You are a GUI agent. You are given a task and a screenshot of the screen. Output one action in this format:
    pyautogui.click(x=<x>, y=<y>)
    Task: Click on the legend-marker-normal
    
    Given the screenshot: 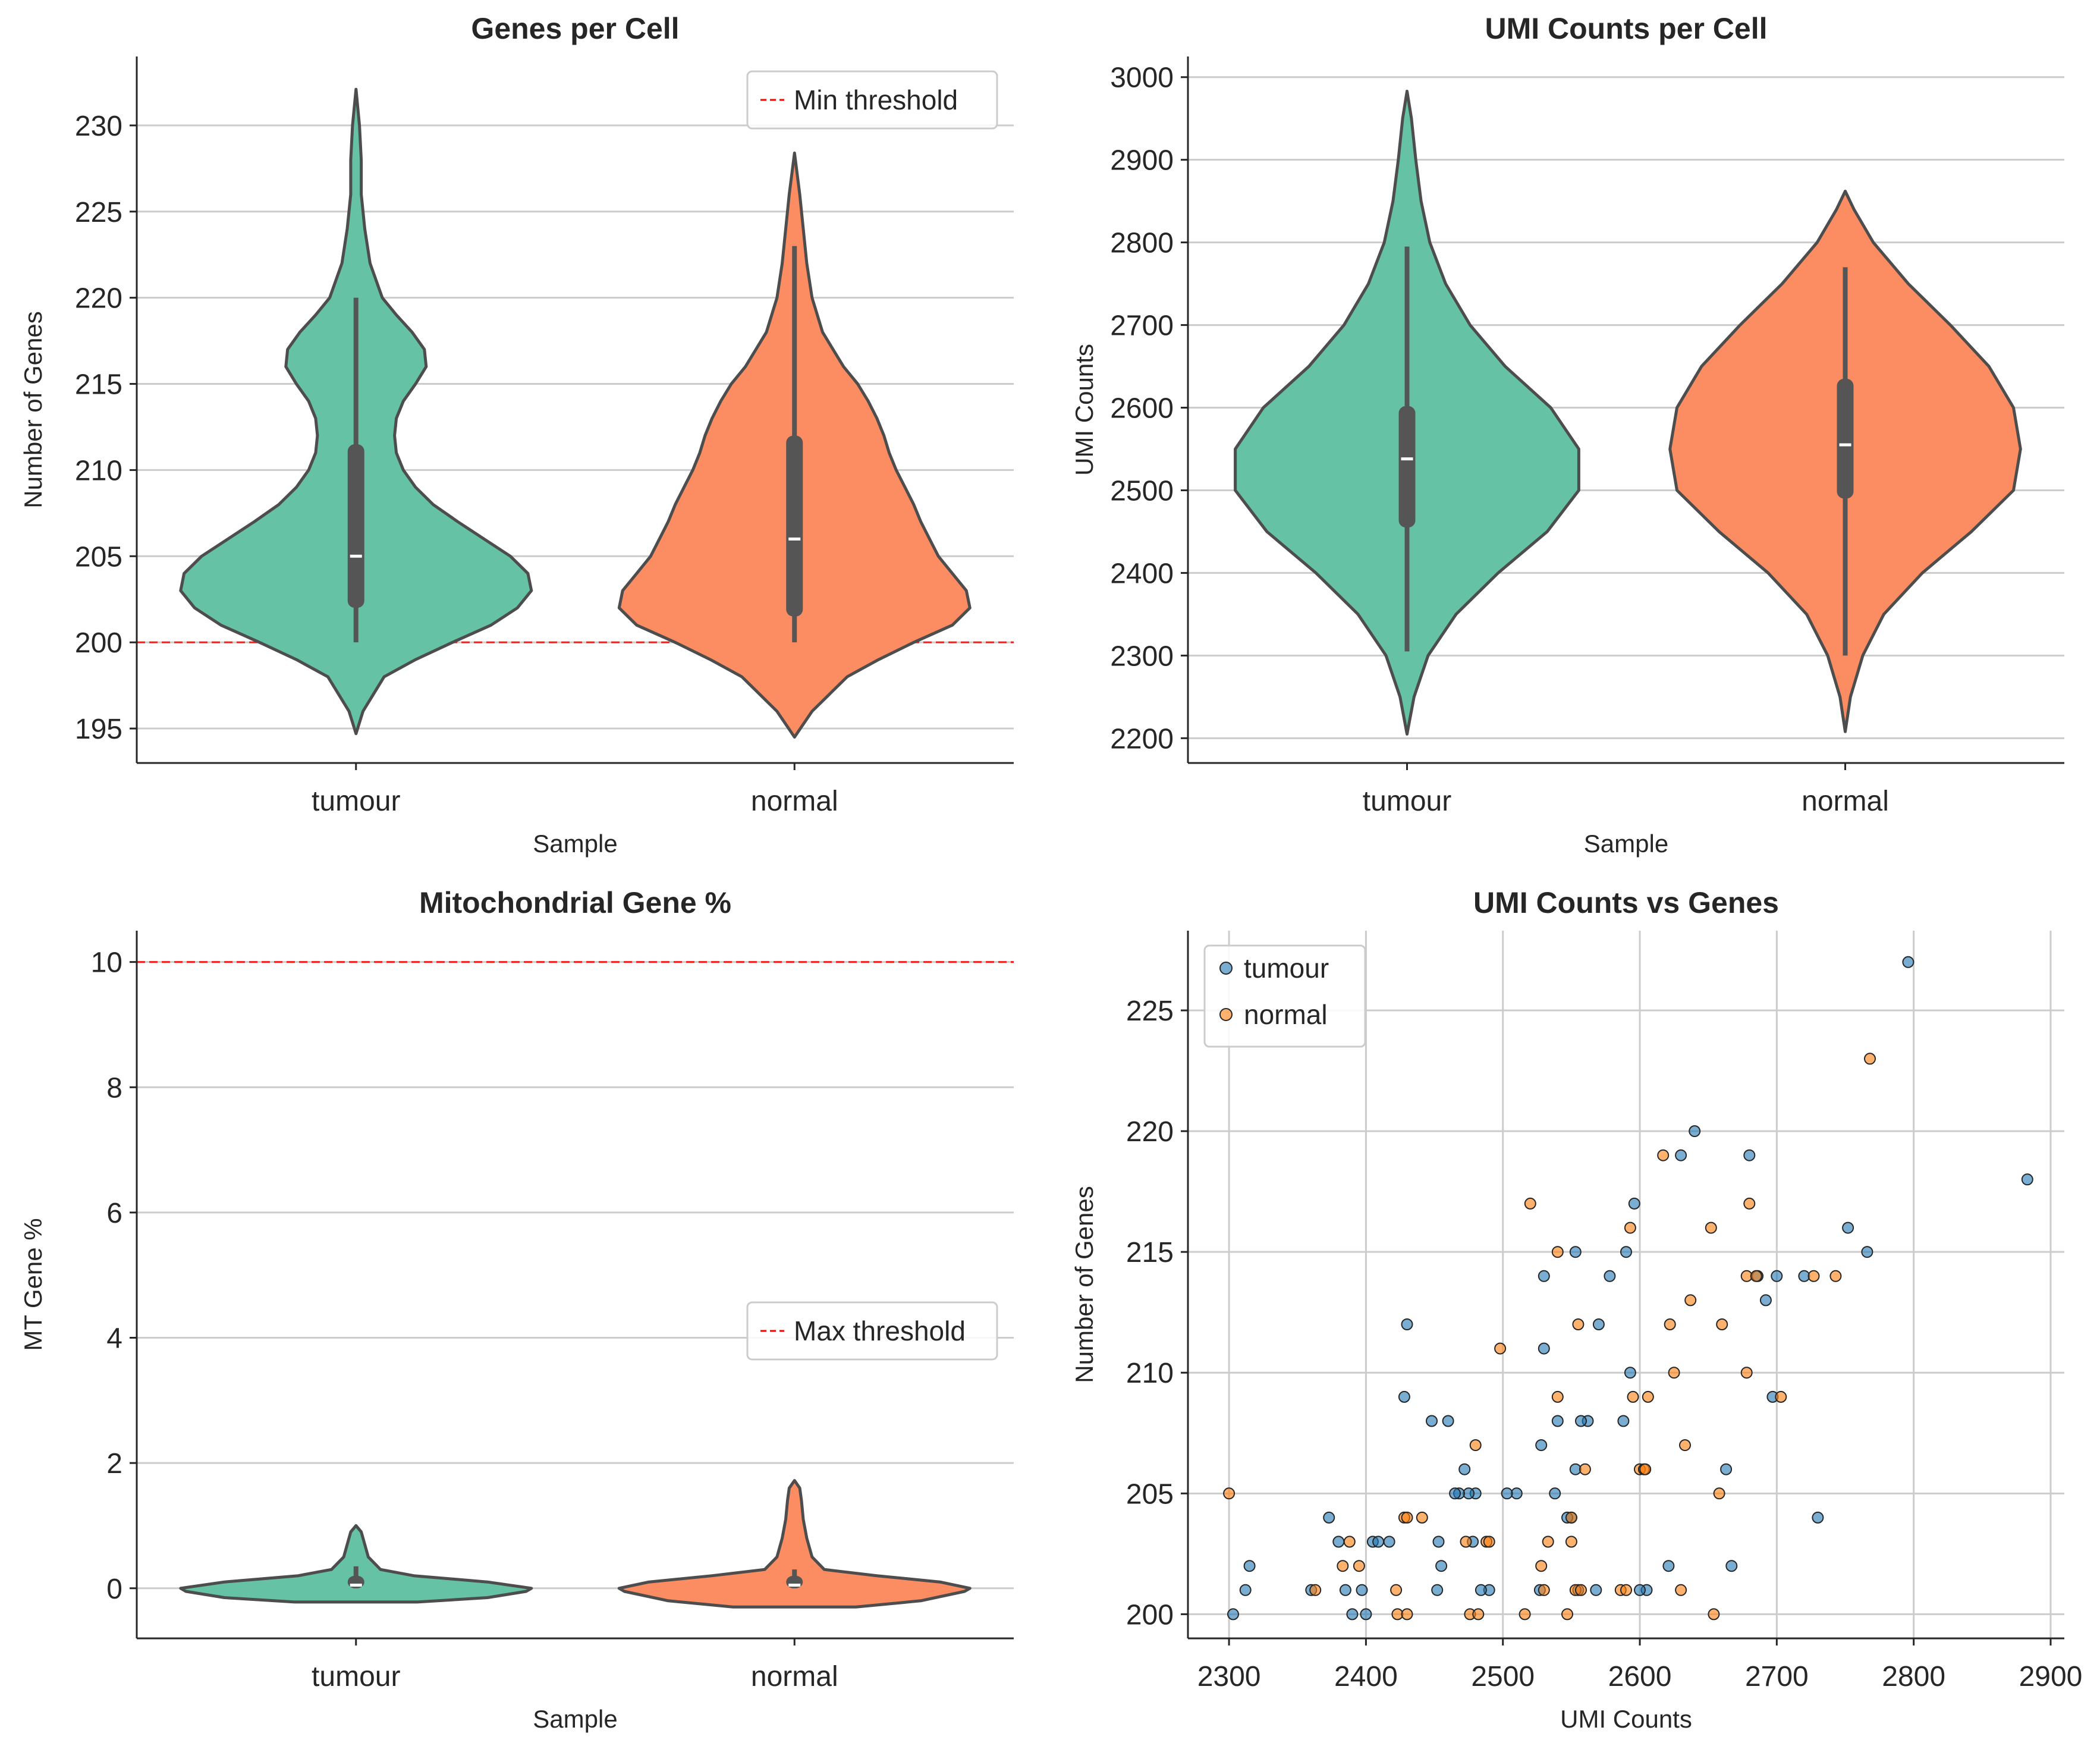 What is the action you would take?
    pyautogui.click(x=1226, y=1014)
    